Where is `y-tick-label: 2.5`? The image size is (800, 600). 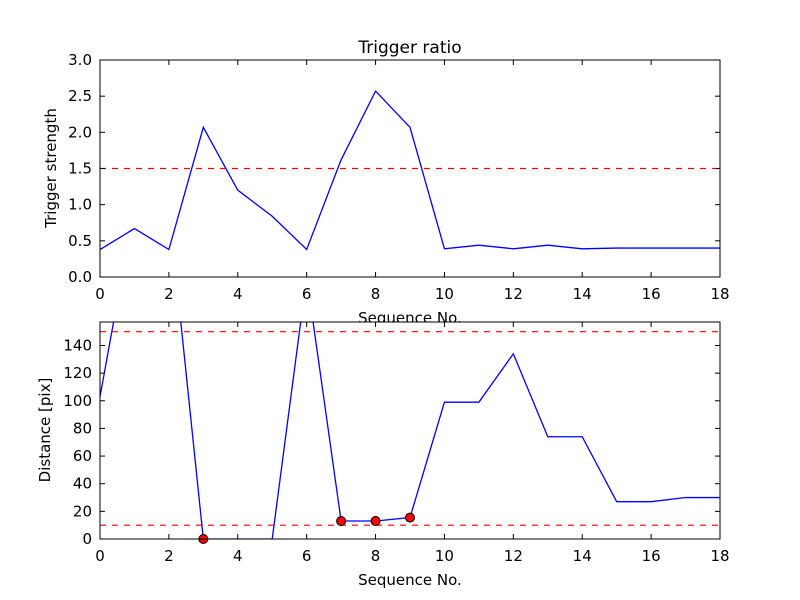 y-tick-label: 2.5 is located at coordinates (80, 96).